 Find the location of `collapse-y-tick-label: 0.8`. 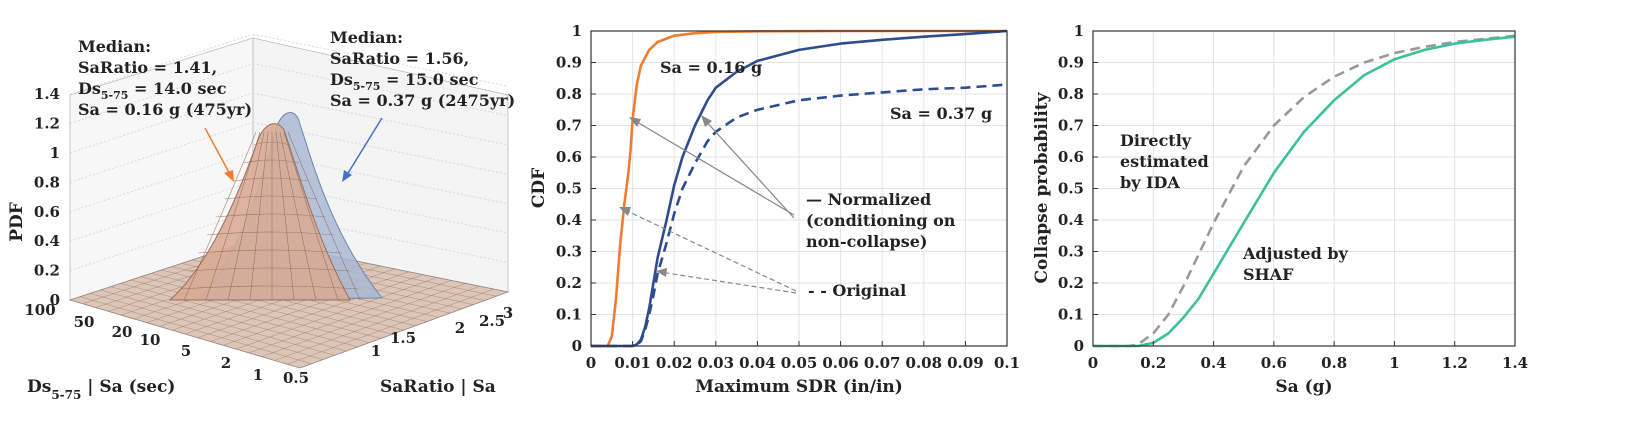

collapse-y-tick-label: 0.8 is located at coordinates (1071, 94).